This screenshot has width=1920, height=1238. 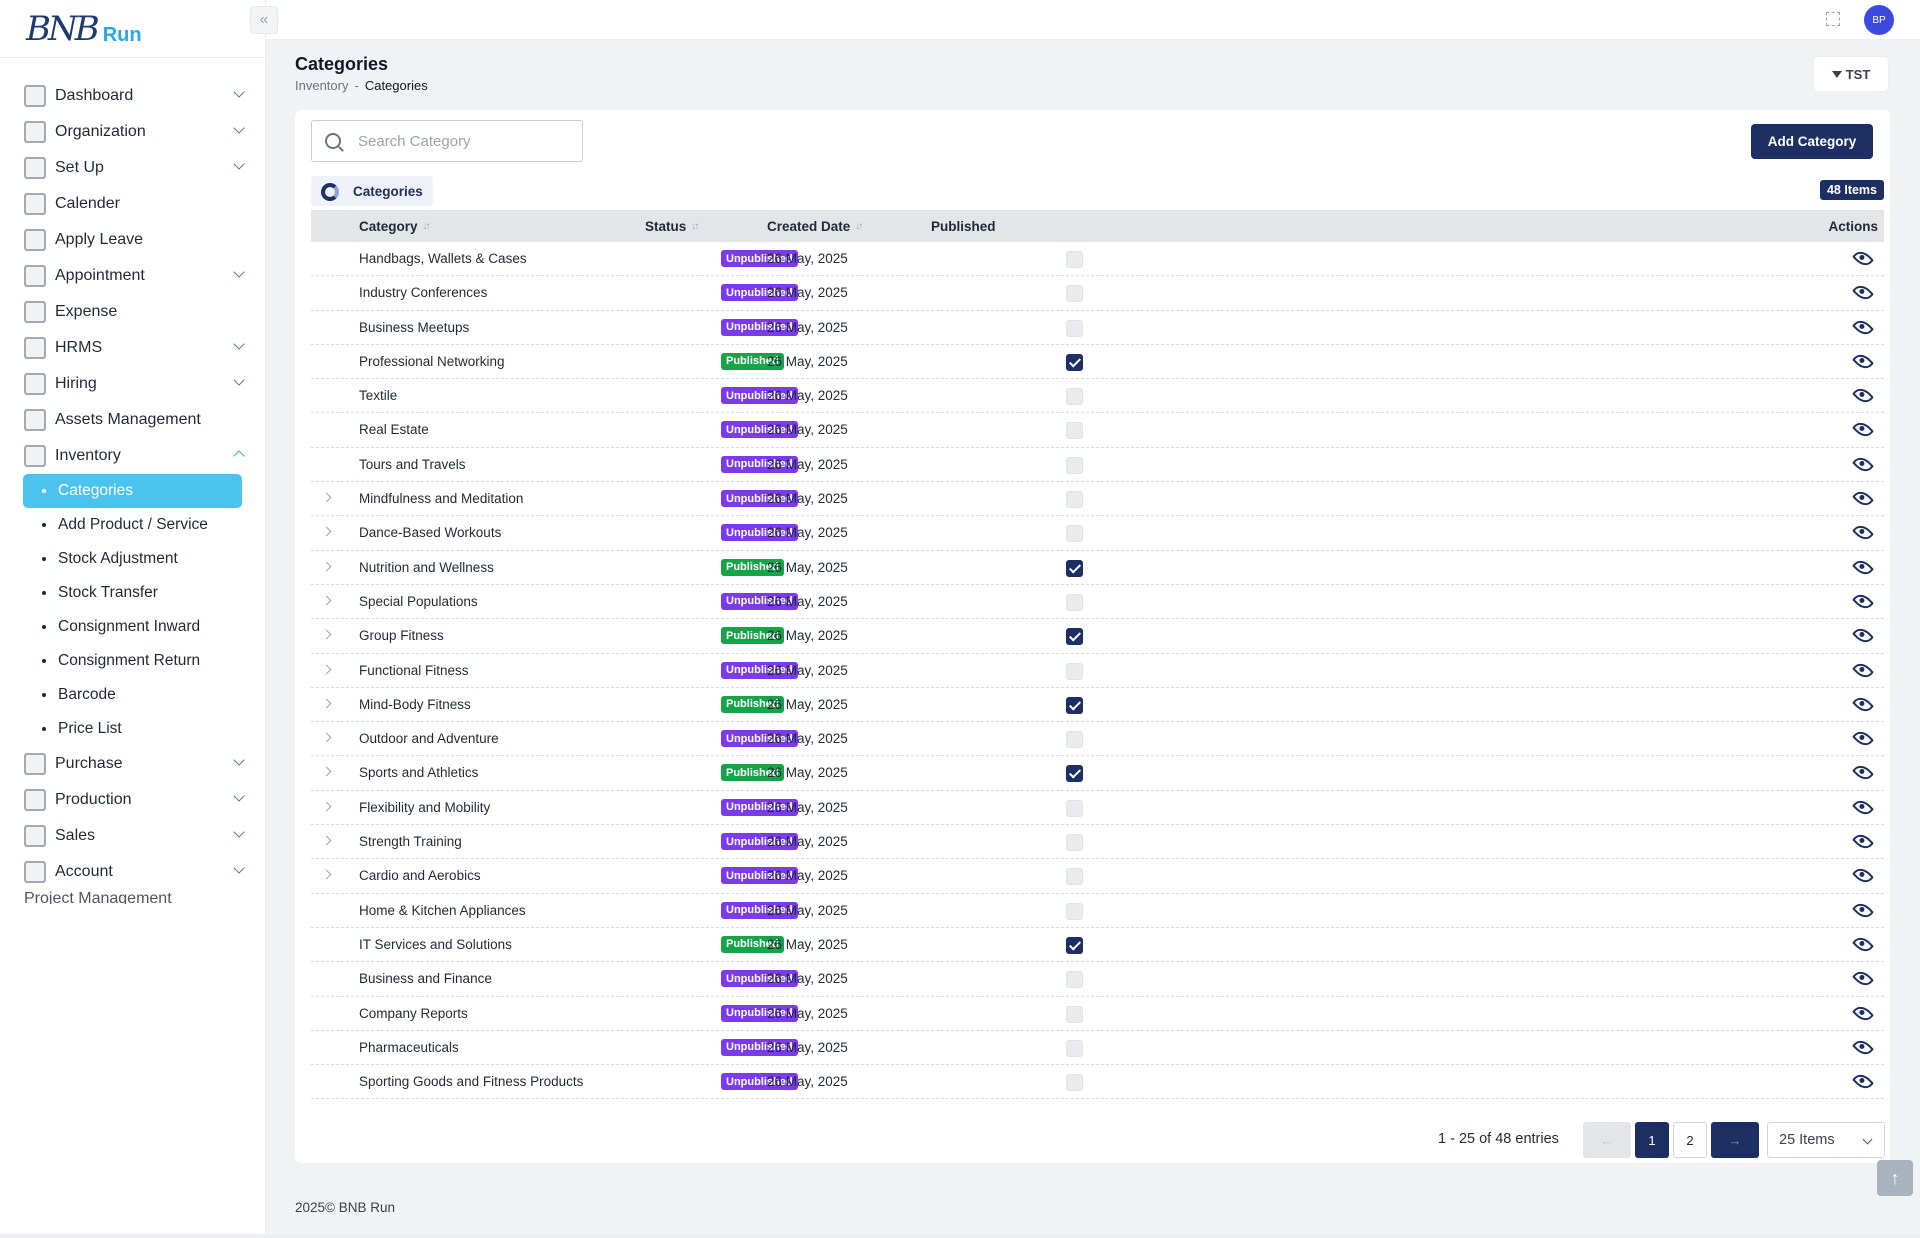 What do you see at coordinates (132, 420) in the screenshot?
I see `sidebar-item-assets-management: Assets Management` at bounding box center [132, 420].